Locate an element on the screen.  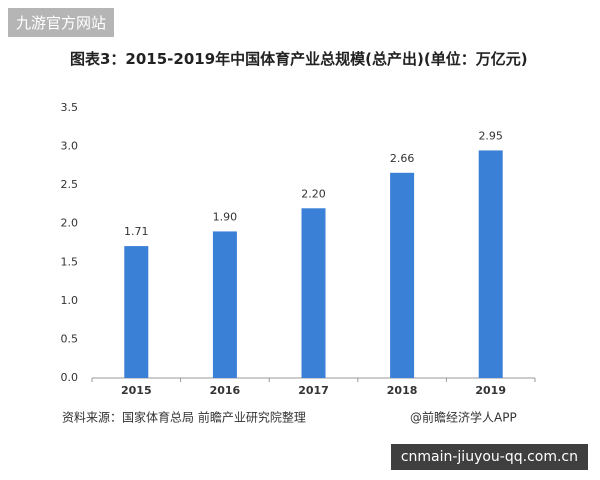
x-tick-label: 2016 is located at coordinates (225, 390).